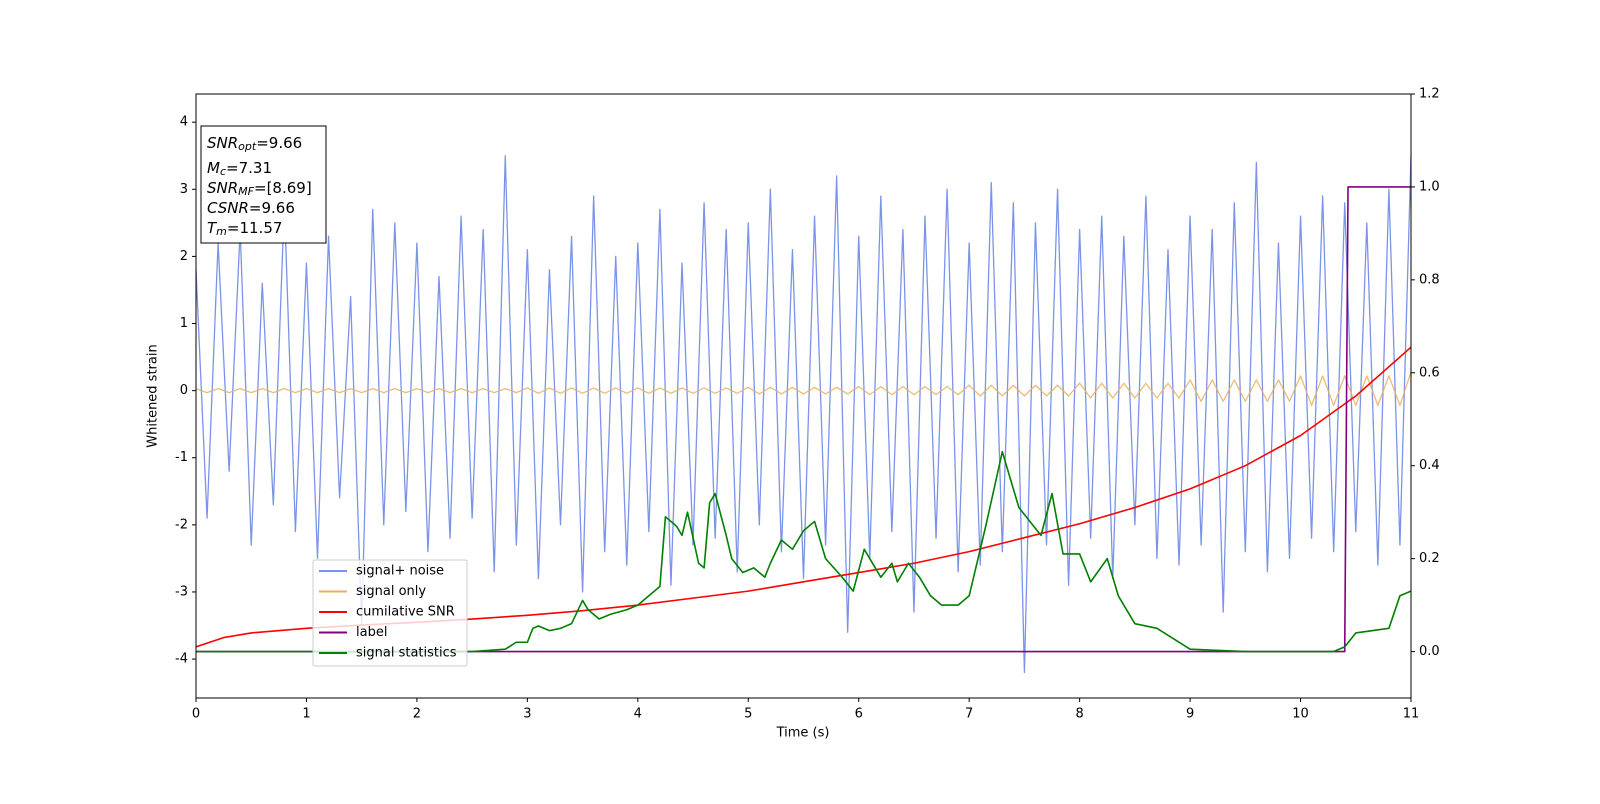 This screenshot has width=1600, height=804. Describe the element at coordinates (527, 714) in the screenshot. I see `x-tick-label: 3` at that location.